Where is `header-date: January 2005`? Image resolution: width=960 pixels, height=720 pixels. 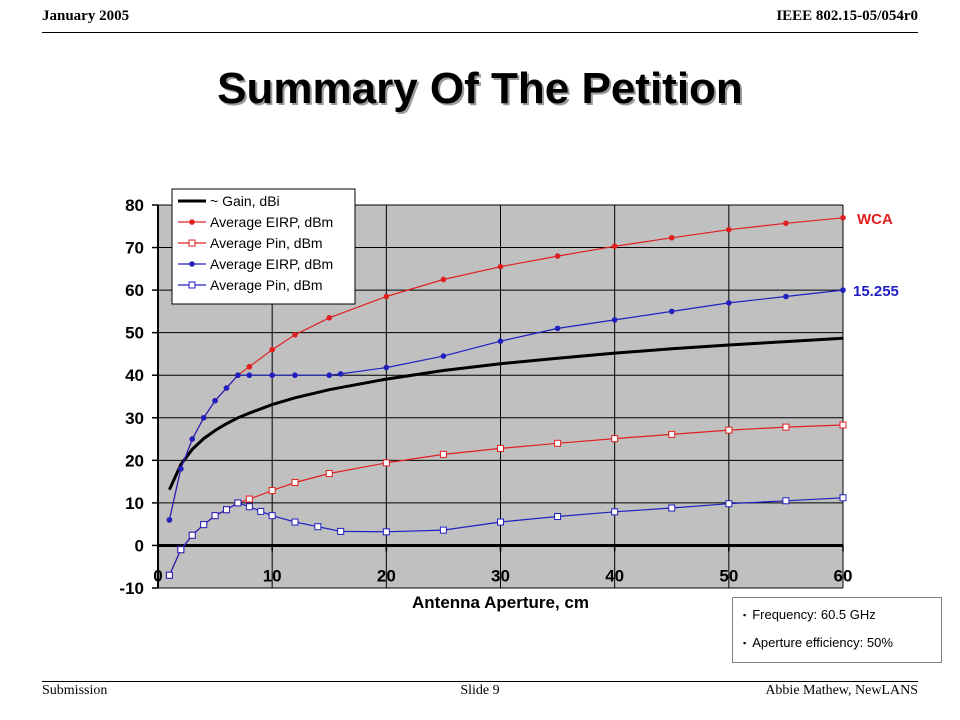
header-date: January 2005 is located at coordinates (86, 16).